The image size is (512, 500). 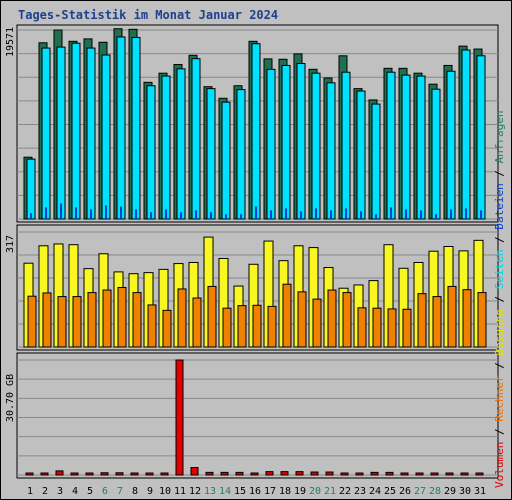 What do you see at coordinates (75, 491) in the screenshot?
I see `x-tick-label: 4` at bounding box center [75, 491].